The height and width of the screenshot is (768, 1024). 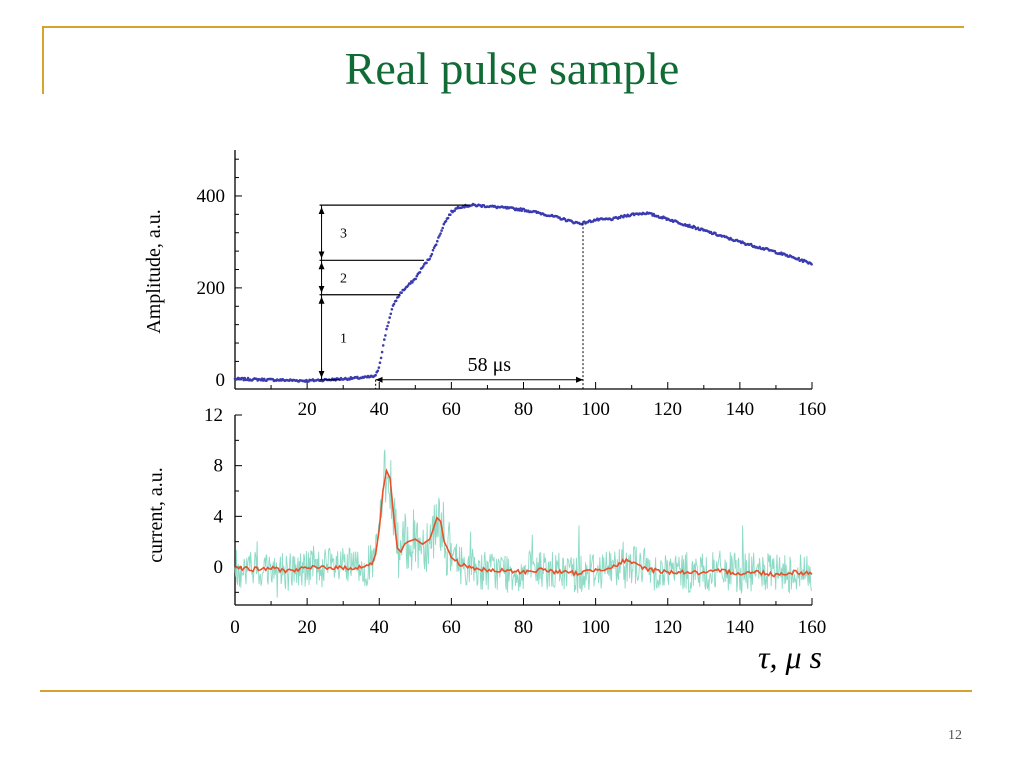 I want to click on amplitude-x-tick-label: 80, so click(x=523, y=409).